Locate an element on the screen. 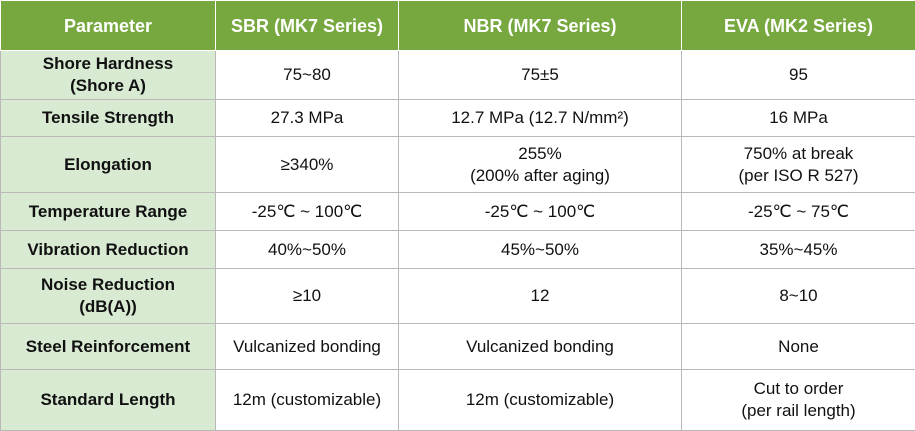 Image resolution: width=915 pixels, height=431 pixels. cell-nbr: 12m (customizable) is located at coordinates (540, 400).